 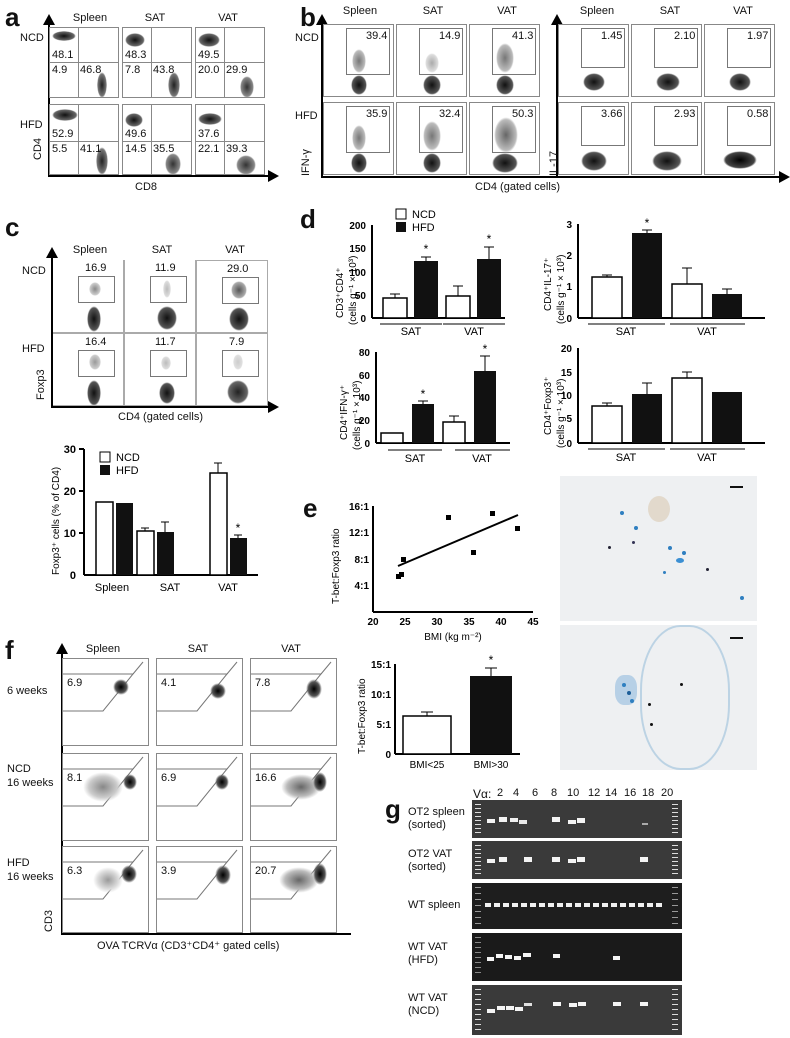 What do you see at coordinates (362, 716) in the screenshot?
I see `svg-text: T-bet:Foxp3 ratio` at bounding box center [362, 716].